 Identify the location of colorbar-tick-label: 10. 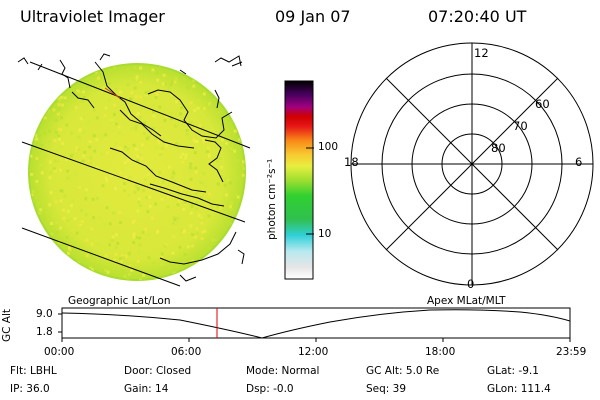
(325, 234).